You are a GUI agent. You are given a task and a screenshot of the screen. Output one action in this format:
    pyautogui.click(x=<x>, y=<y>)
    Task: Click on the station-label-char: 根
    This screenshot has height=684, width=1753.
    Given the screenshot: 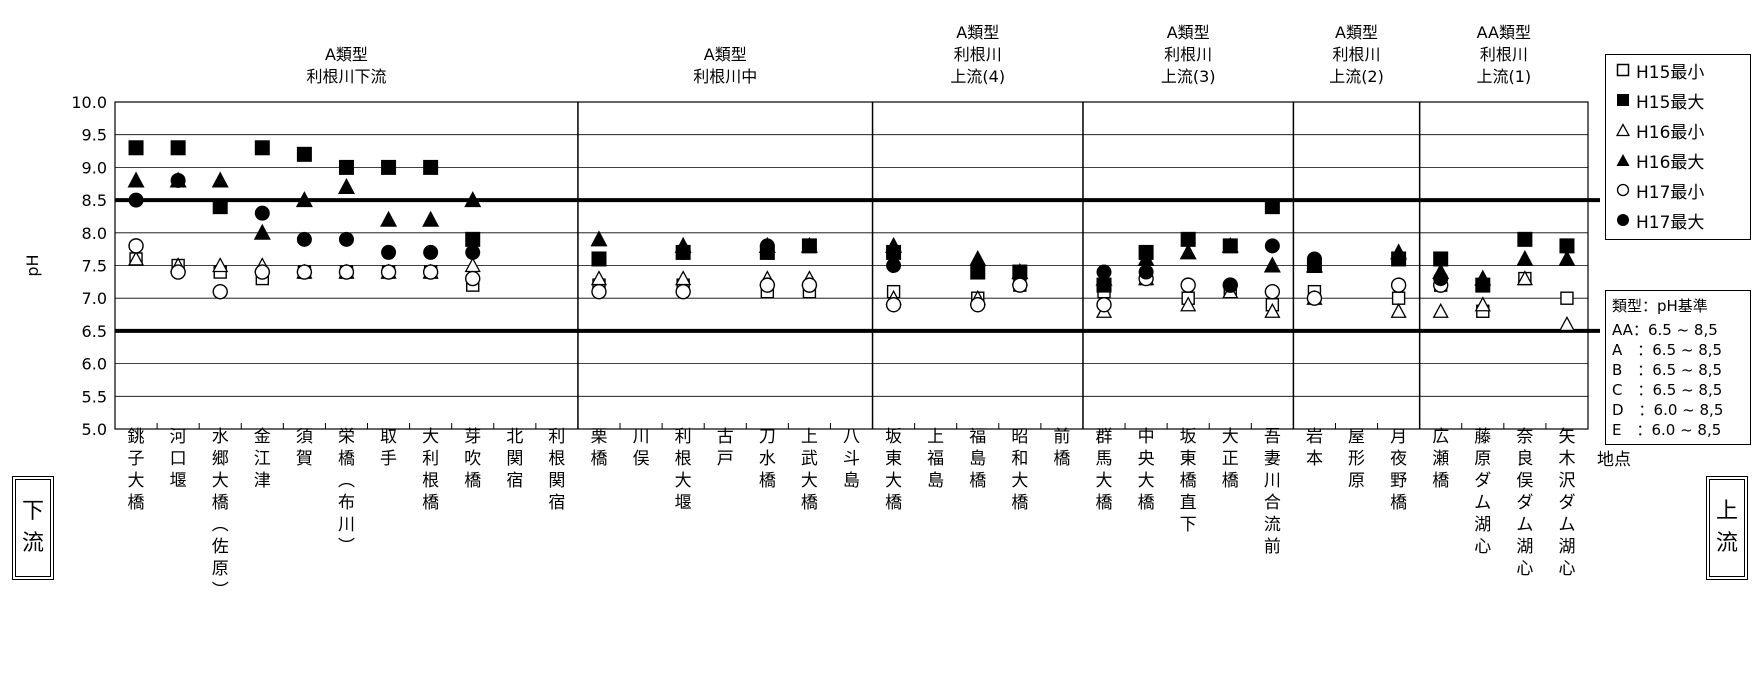 What is the action you would take?
    pyautogui.click(x=556, y=459)
    